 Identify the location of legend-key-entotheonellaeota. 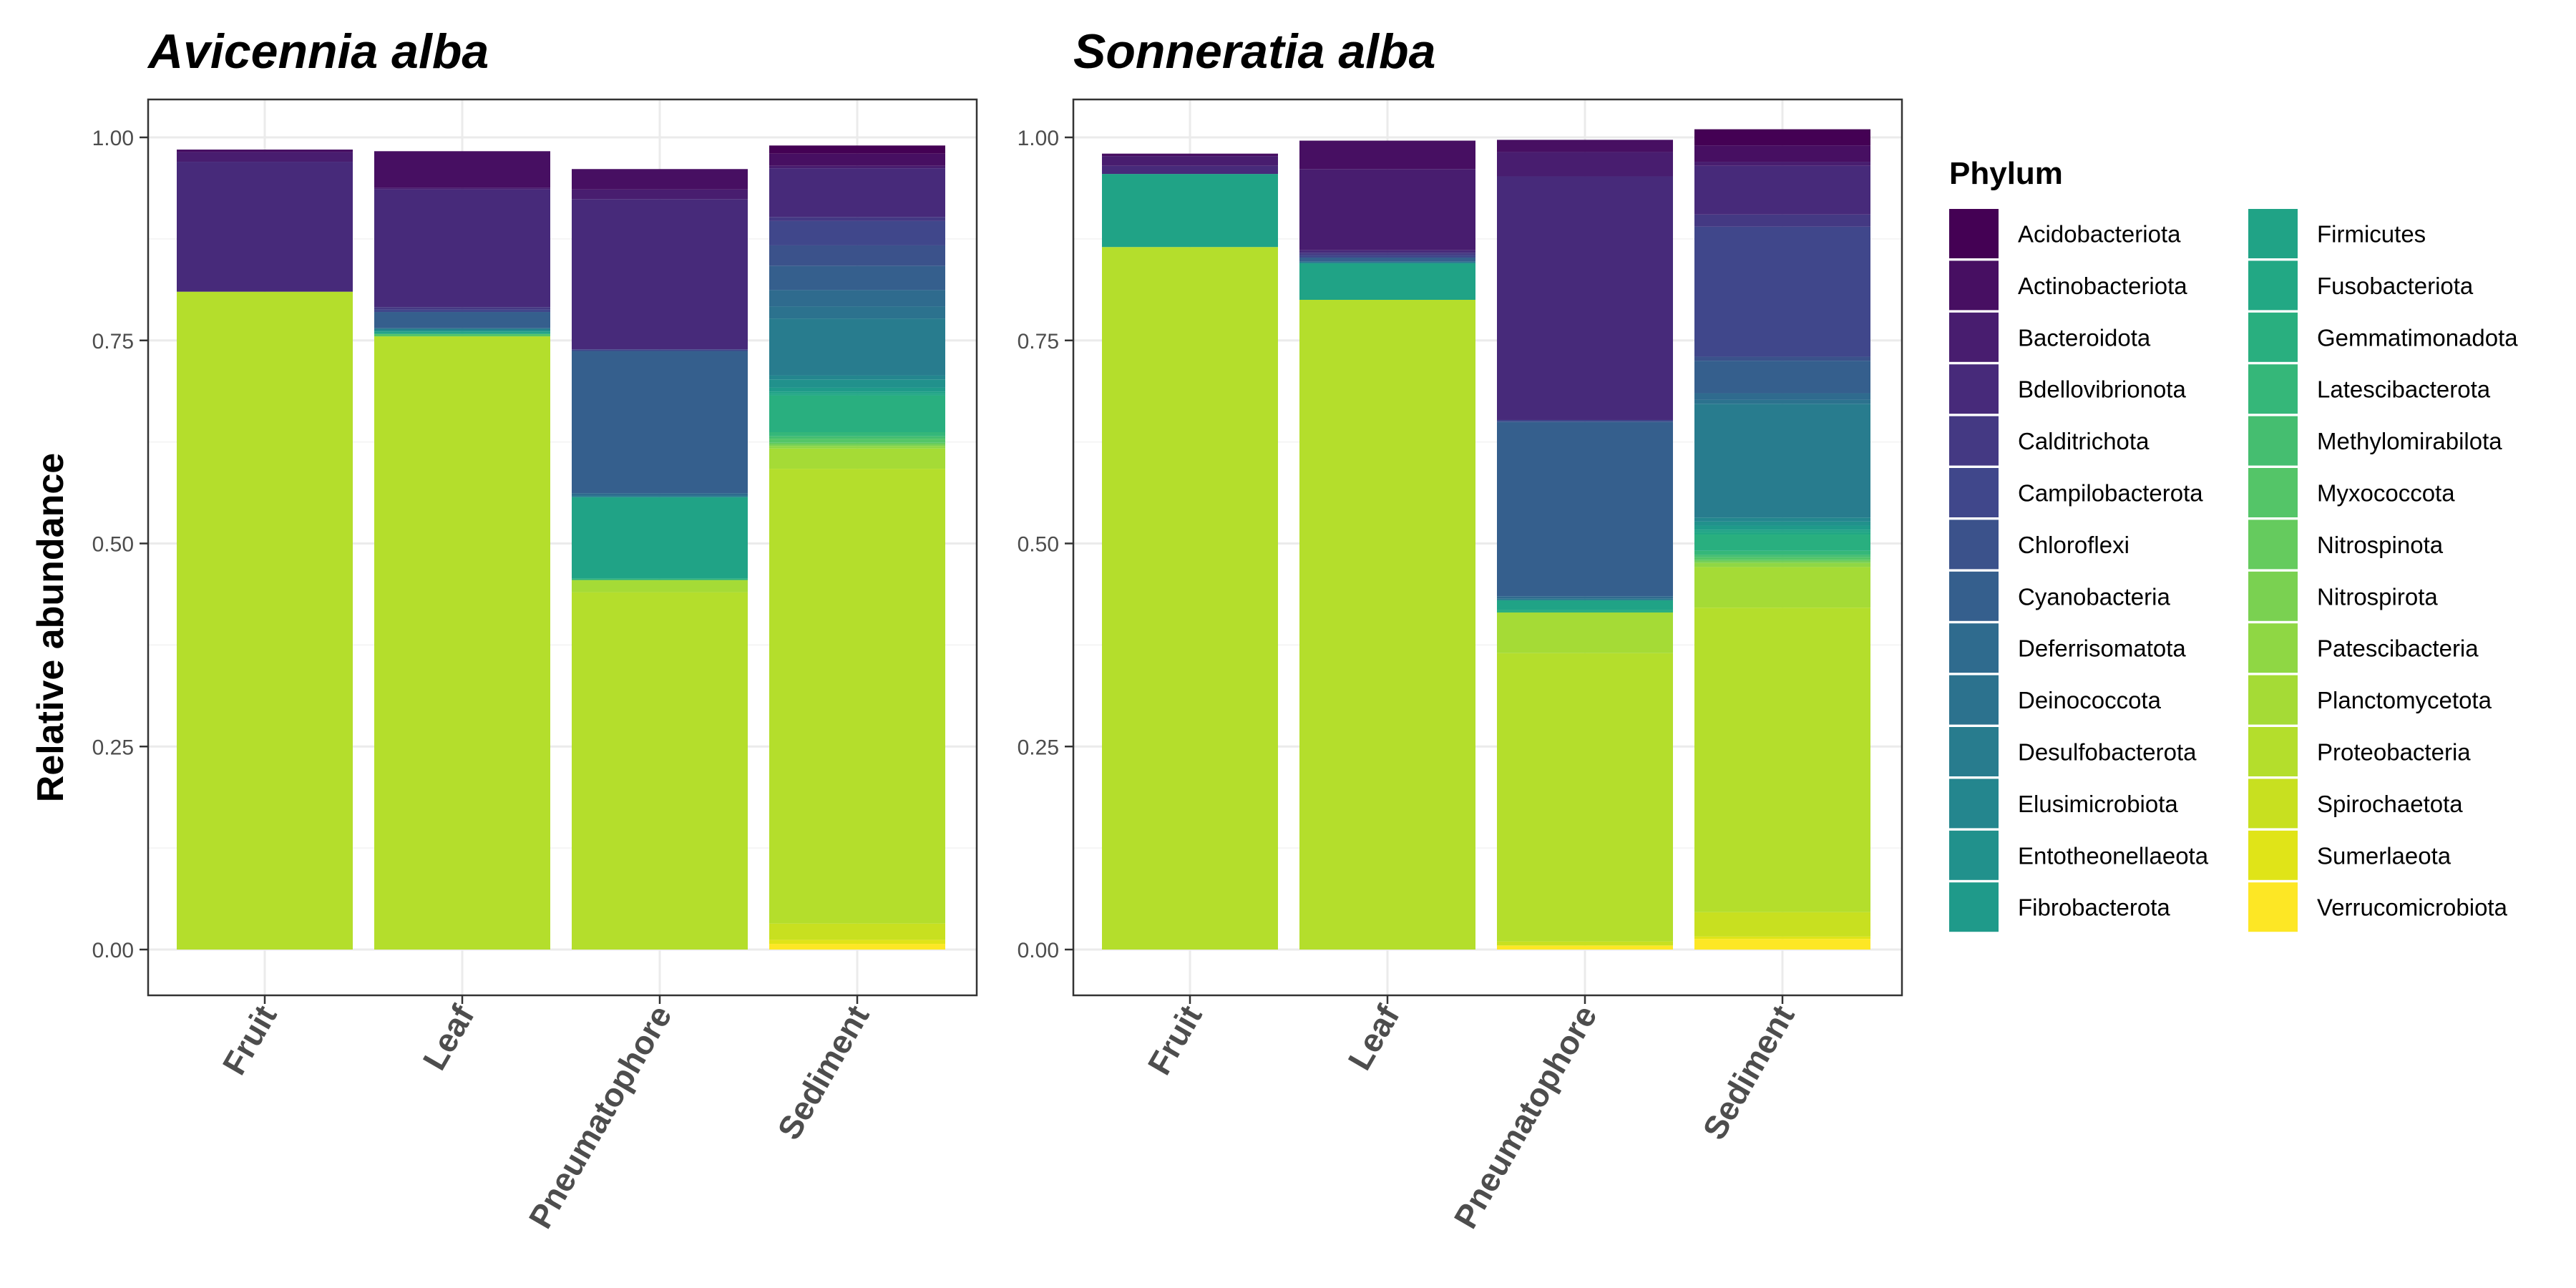
(1974, 855).